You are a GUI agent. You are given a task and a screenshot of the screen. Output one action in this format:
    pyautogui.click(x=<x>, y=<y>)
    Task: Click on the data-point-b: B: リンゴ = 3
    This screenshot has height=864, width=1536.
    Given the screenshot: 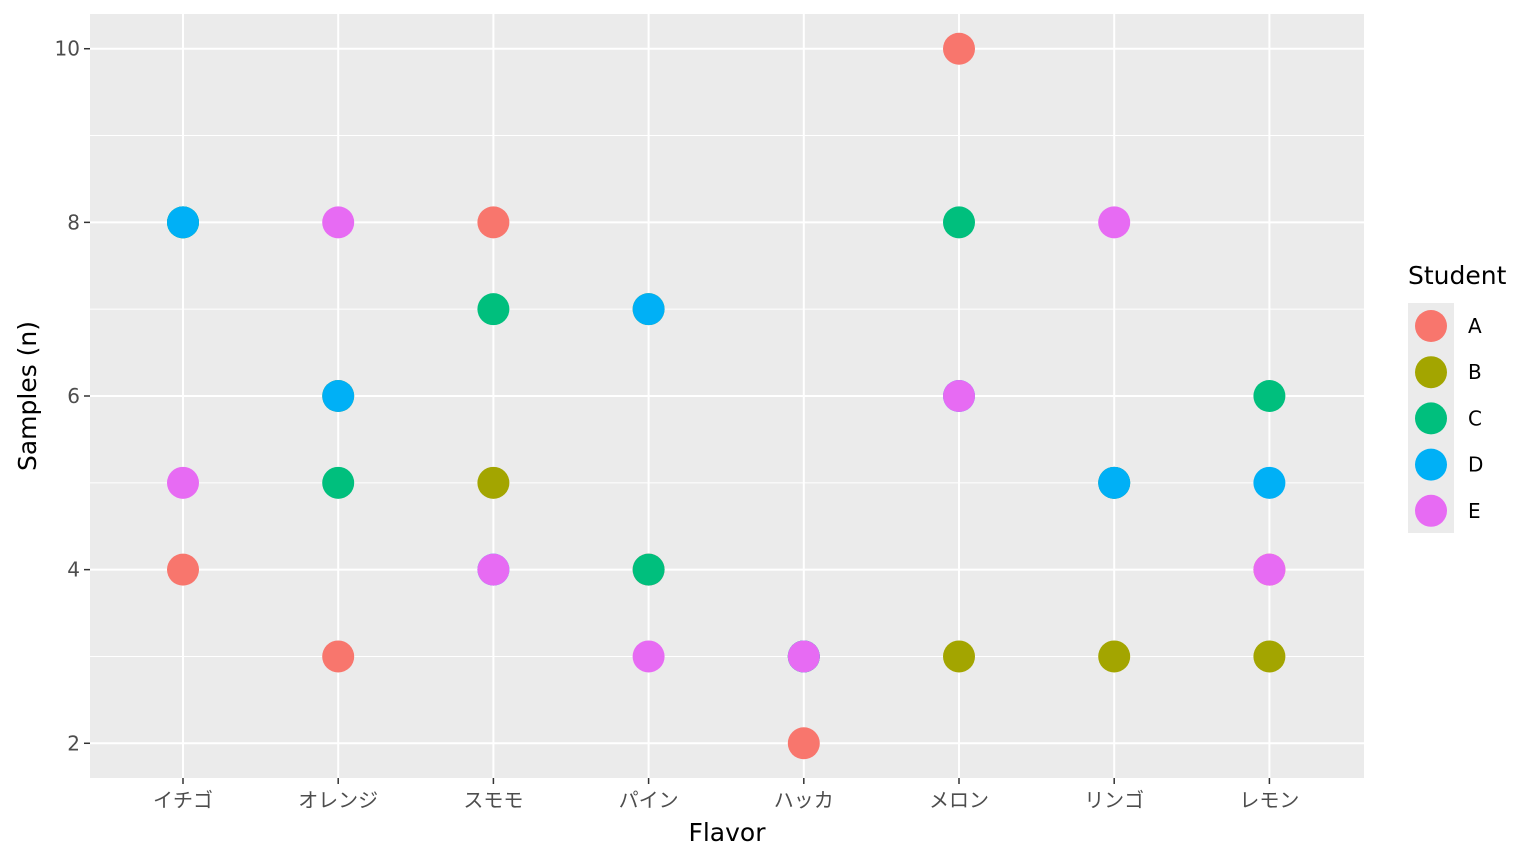 What is the action you would take?
    pyautogui.click(x=1114, y=656)
    